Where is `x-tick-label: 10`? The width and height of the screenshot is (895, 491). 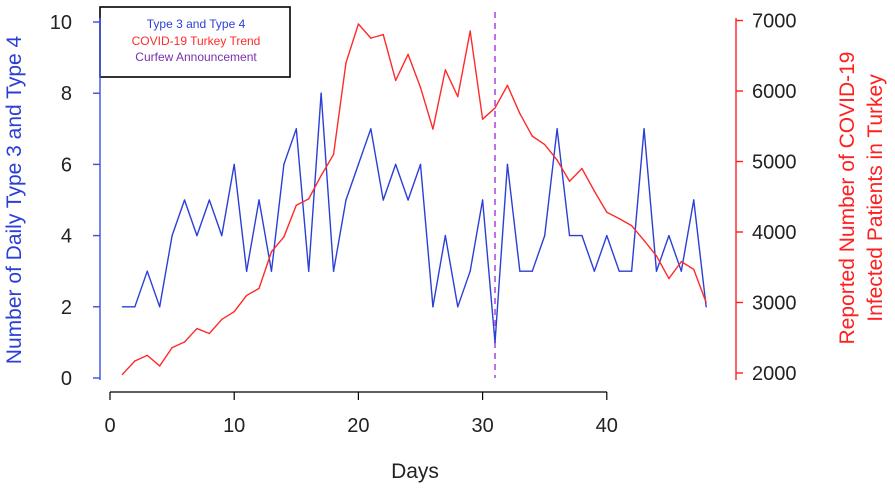
x-tick-label: 10 is located at coordinates (234, 426).